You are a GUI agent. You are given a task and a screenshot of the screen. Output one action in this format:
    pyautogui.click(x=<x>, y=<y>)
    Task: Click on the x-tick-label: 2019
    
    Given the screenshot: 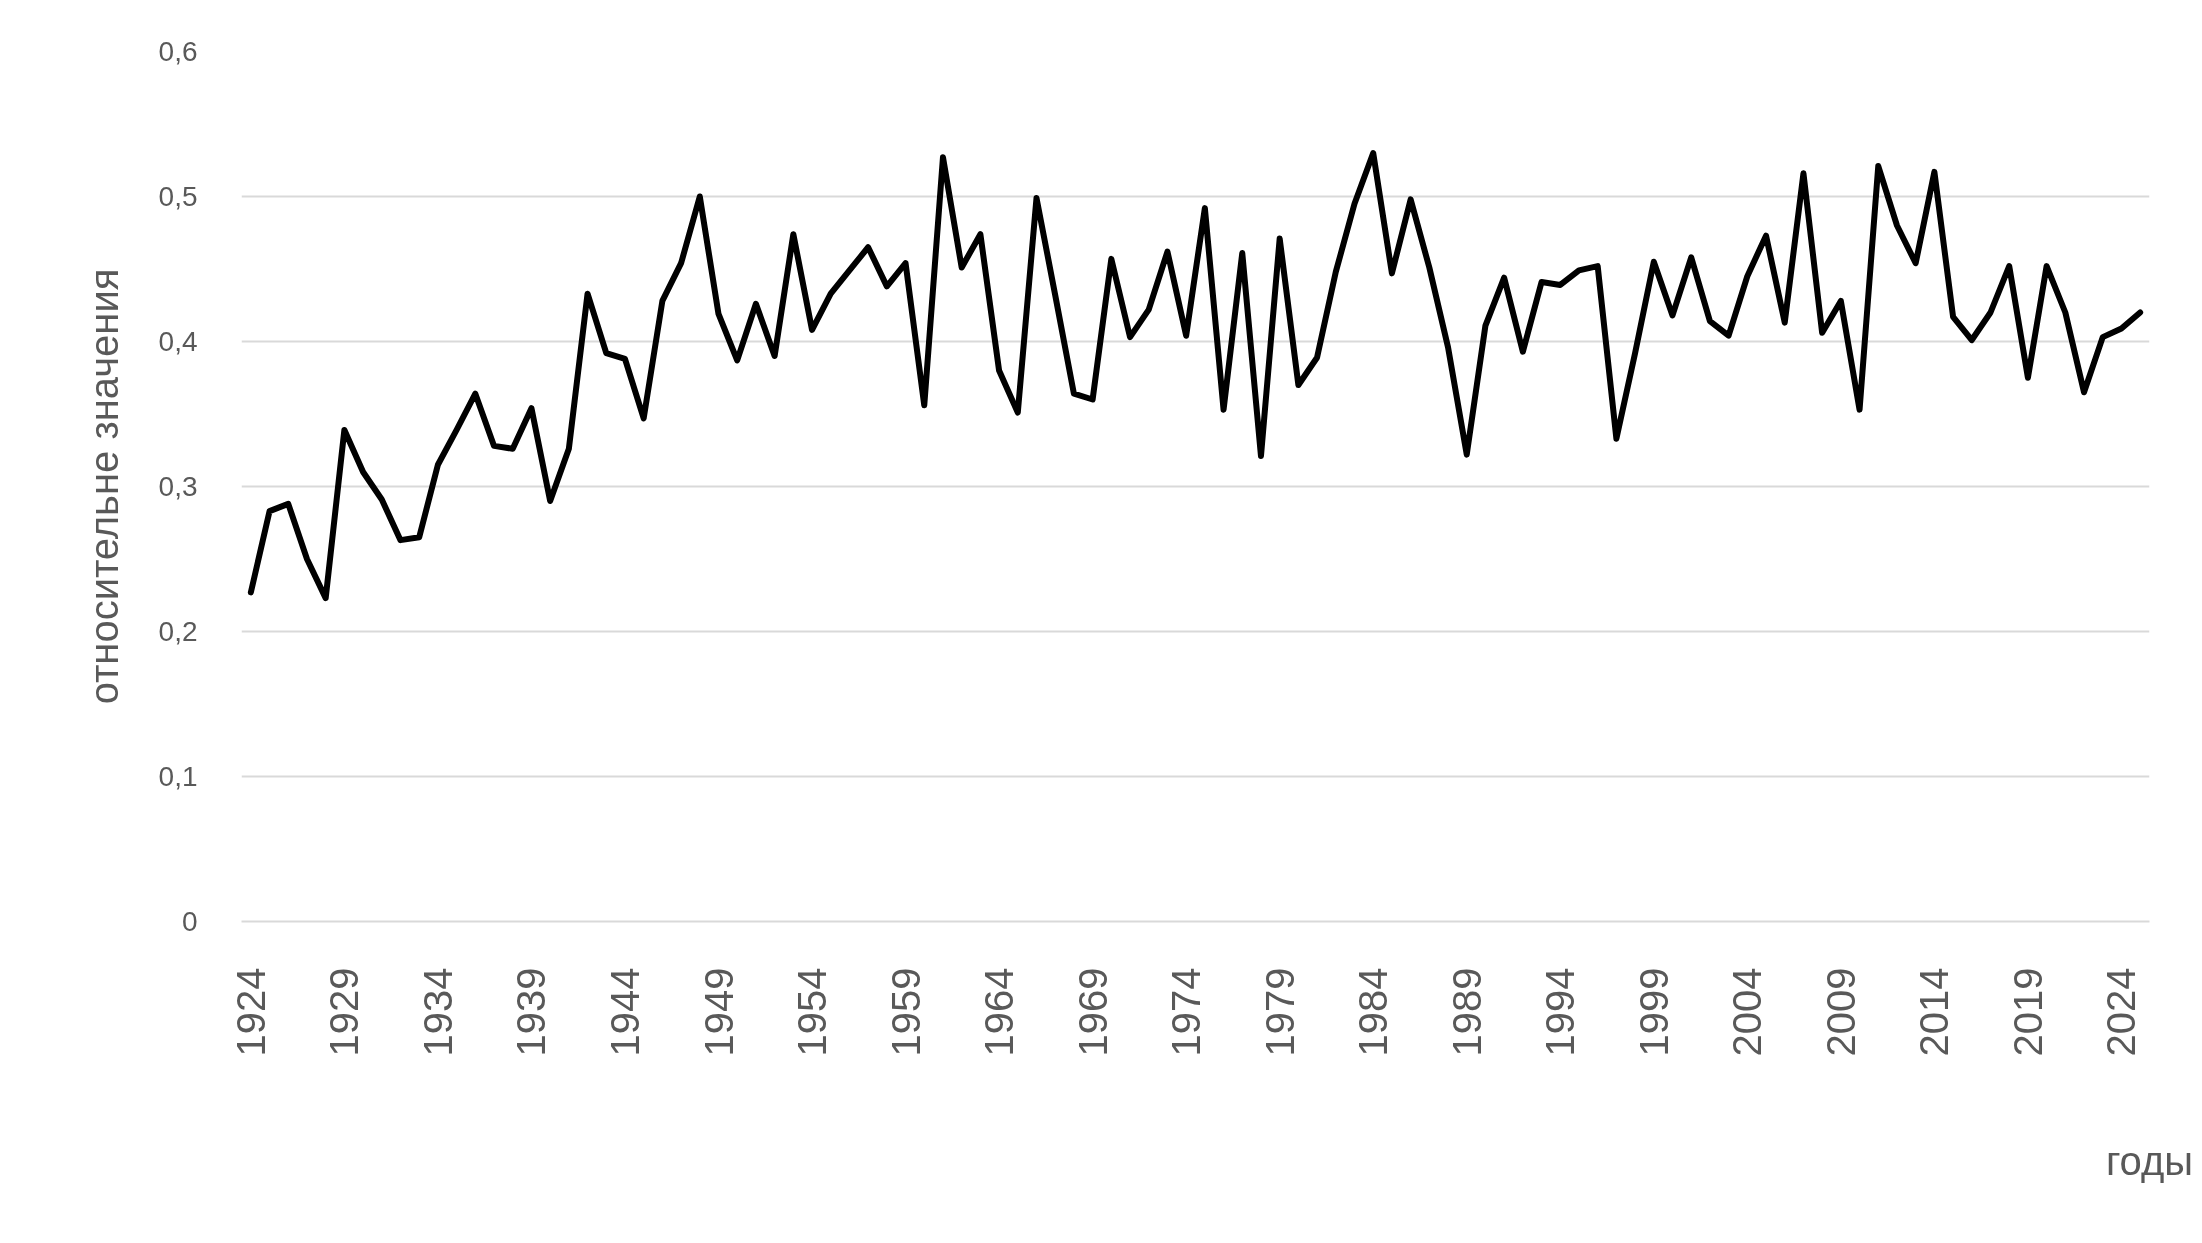 What is the action you would take?
    pyautogui.click(x=2027, y=1012)
    